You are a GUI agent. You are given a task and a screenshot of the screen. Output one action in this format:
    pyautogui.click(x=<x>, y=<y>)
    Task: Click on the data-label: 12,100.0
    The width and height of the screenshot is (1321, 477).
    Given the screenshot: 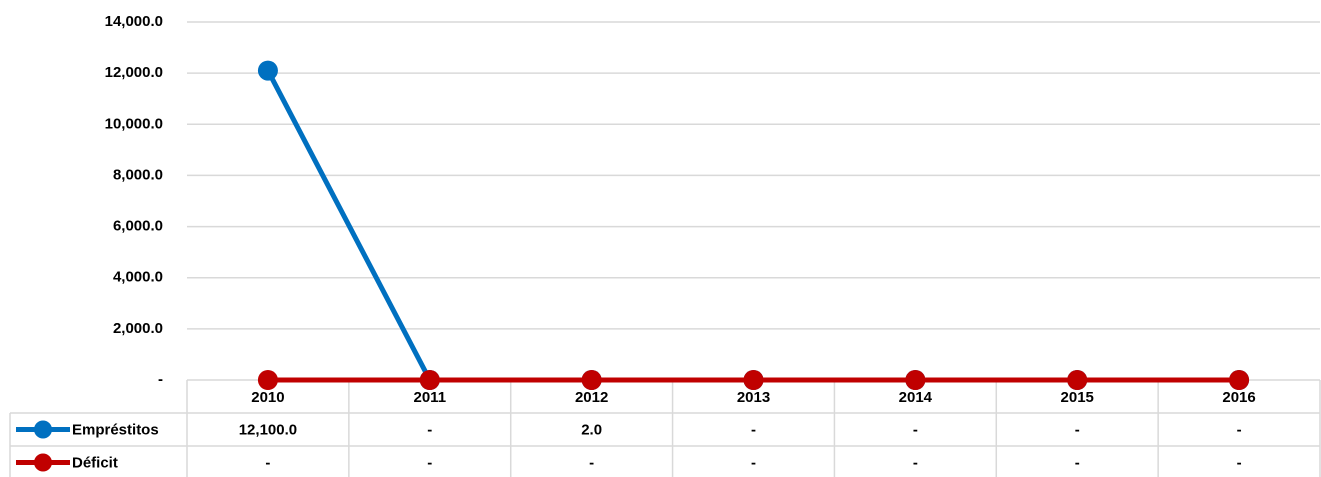 What is the action you would take?
    pyautogui.click(x=268, y=429)
    